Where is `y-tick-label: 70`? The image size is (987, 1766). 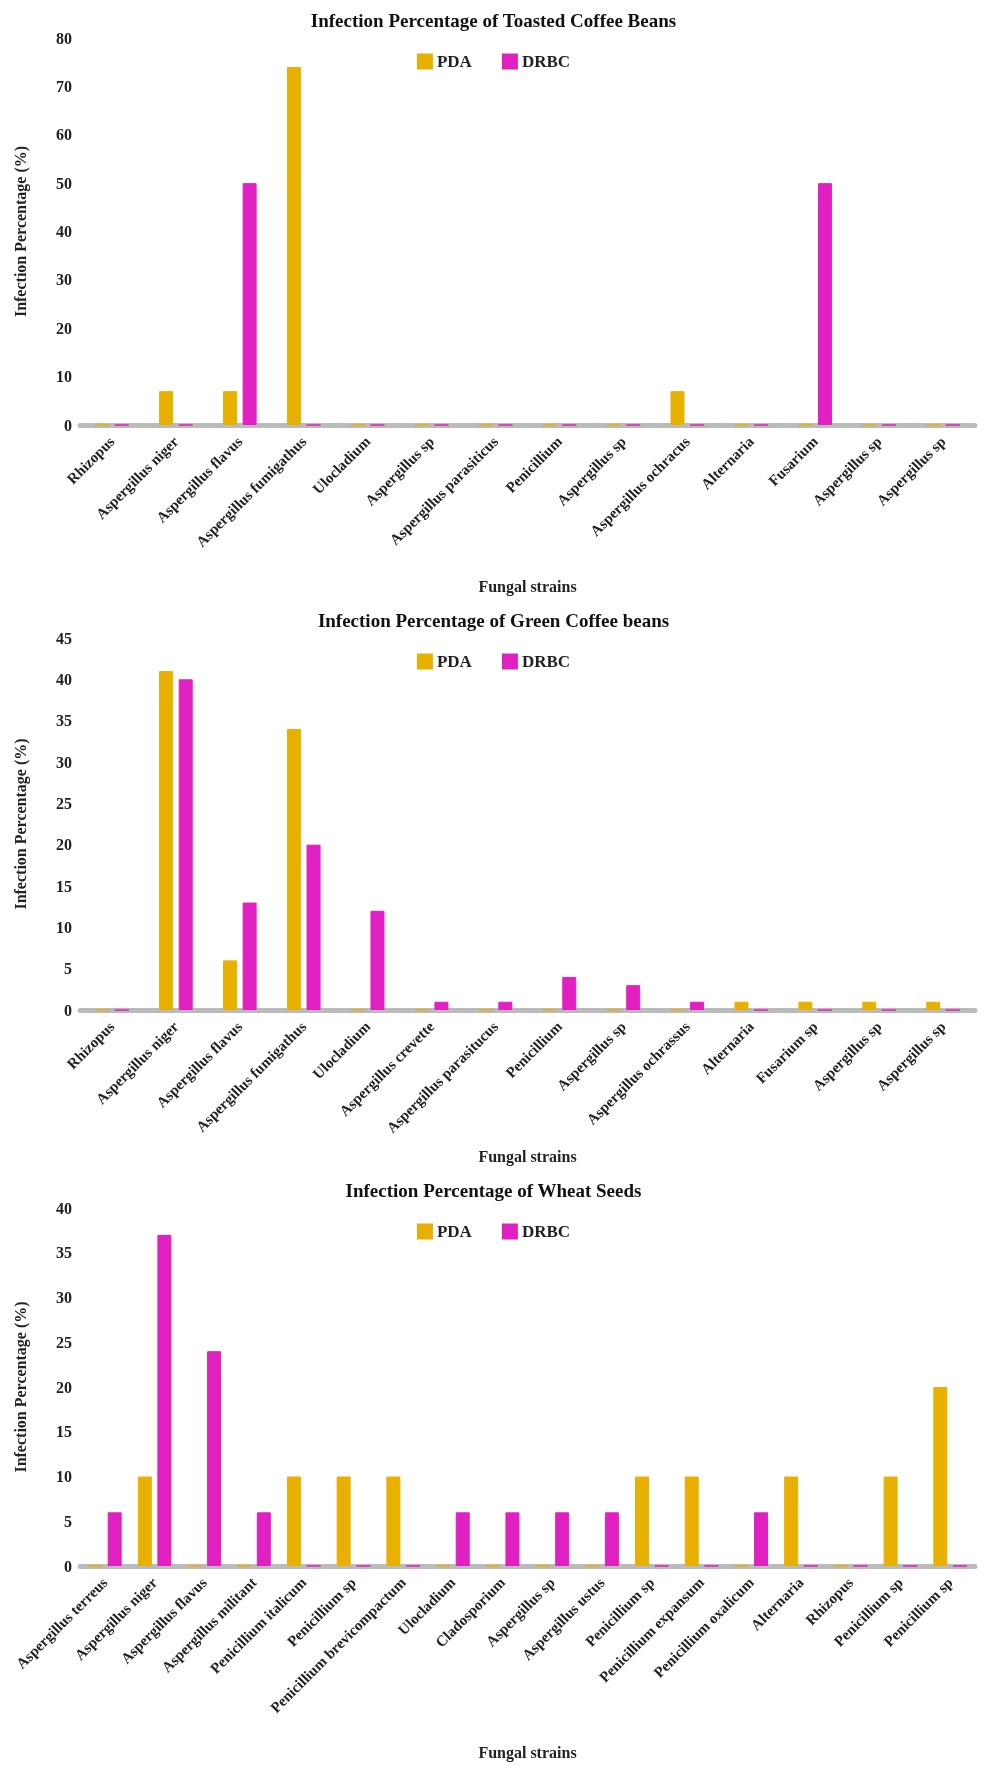 y-tick-label: 70 is located at coordinates (64, 86).